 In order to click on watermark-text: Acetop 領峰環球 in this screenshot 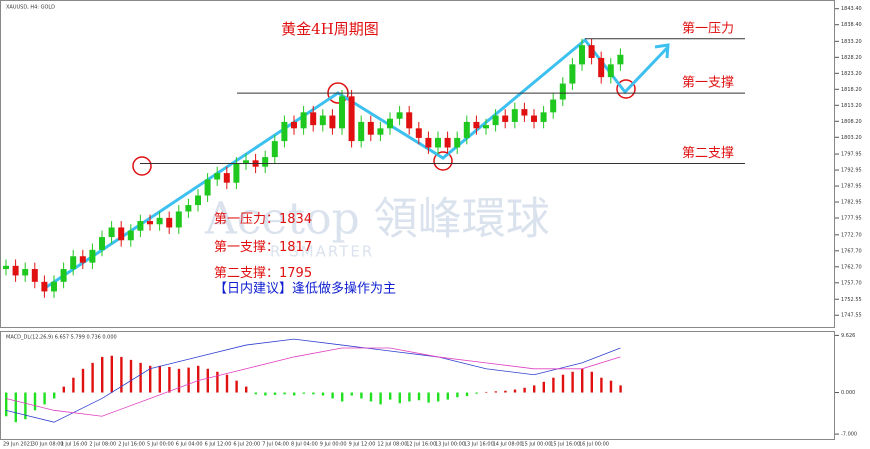, I will do `click(377, 219)`.